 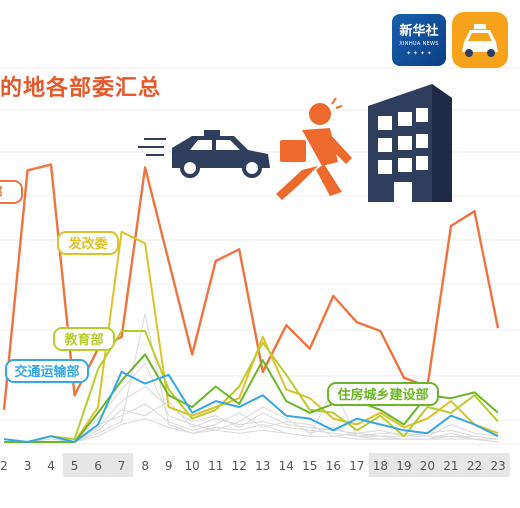 I want to click on taxi-app-logo, so click(x=480, y=40).